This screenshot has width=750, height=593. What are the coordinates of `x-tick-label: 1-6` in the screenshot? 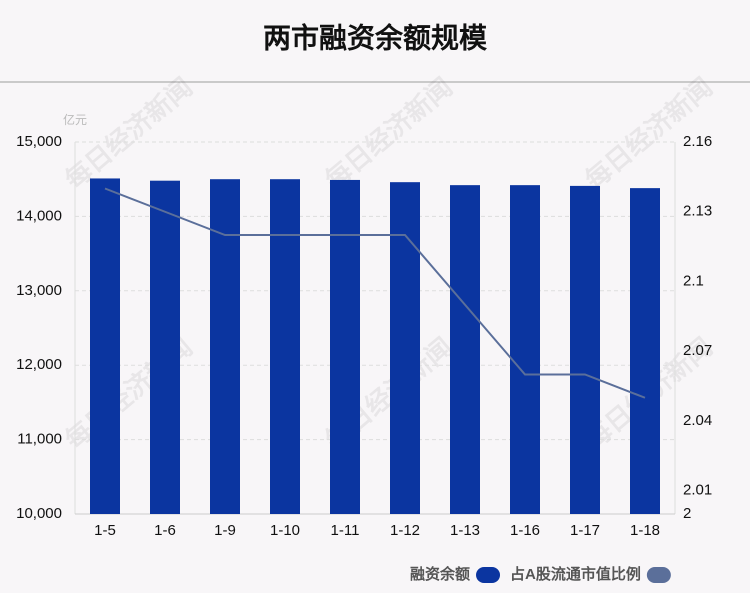 It's located at (165, 530).